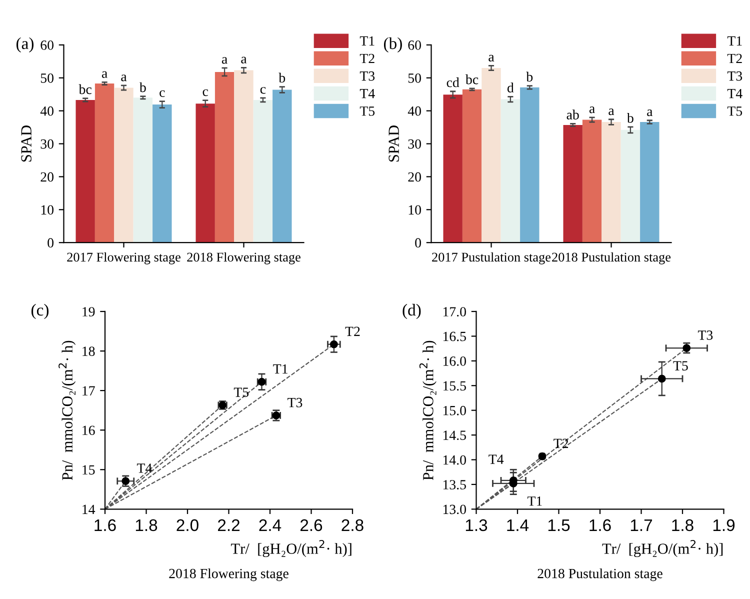 The height and width of the screenshot is (599, 750). What do you see at coordinates (270, 525) in the screenshot?
I see `x-tick-label: 2.4` at bounding box center [270, 525].